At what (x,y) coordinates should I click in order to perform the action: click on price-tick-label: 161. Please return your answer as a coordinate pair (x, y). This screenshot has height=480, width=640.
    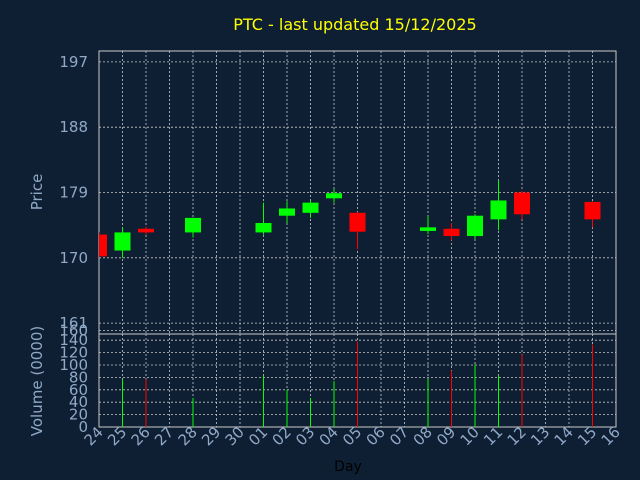
    Looking at the image, I should click on (73, 323).